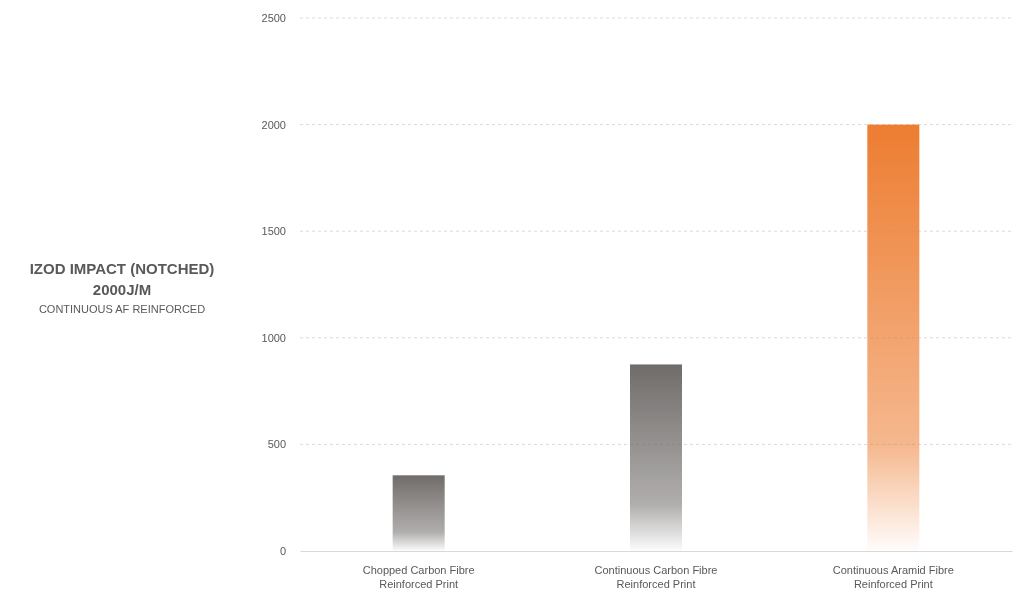 This screenshot has height=601, width=1024. Describe the element at coordinates (276, 444) in the screenshot. I see `y-tick-label: 500` at that location.